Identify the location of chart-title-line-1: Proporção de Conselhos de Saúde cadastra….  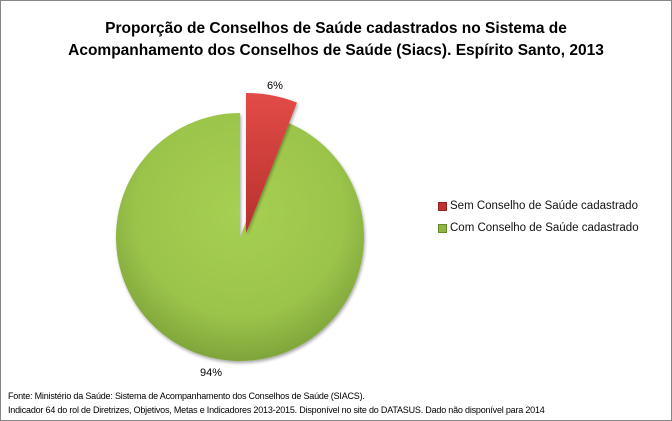
(336, 28).